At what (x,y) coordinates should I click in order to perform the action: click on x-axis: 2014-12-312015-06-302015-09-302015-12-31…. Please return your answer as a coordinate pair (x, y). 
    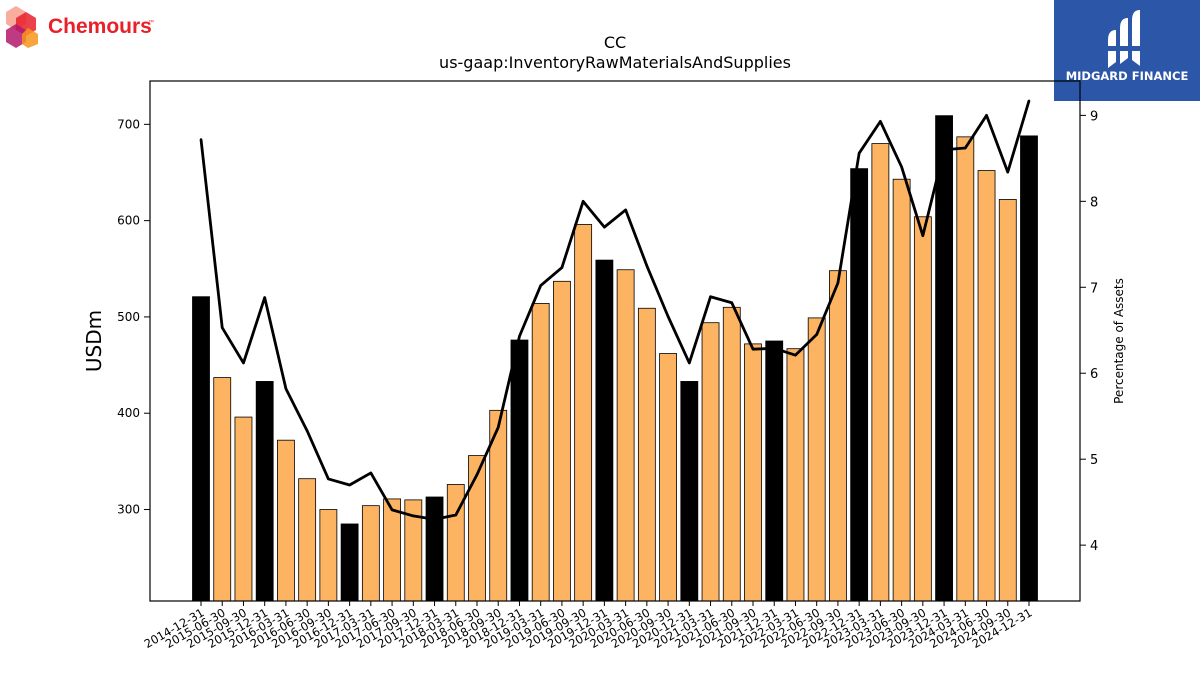
    Looking at the image, I should click on (588, 626).